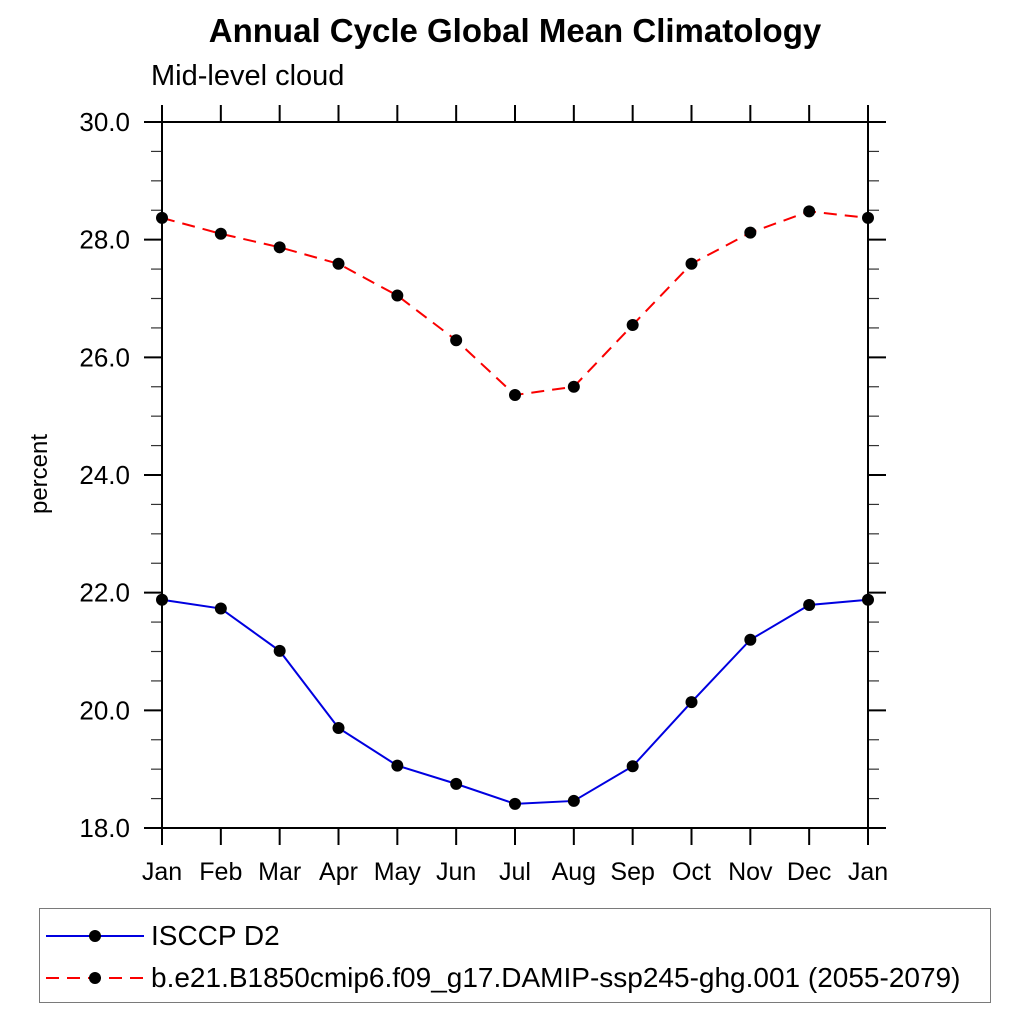 This screenshot has width=1024, height=1024. I want to click on chart-subtitle: Mid-level cloud, so click(248, 76).